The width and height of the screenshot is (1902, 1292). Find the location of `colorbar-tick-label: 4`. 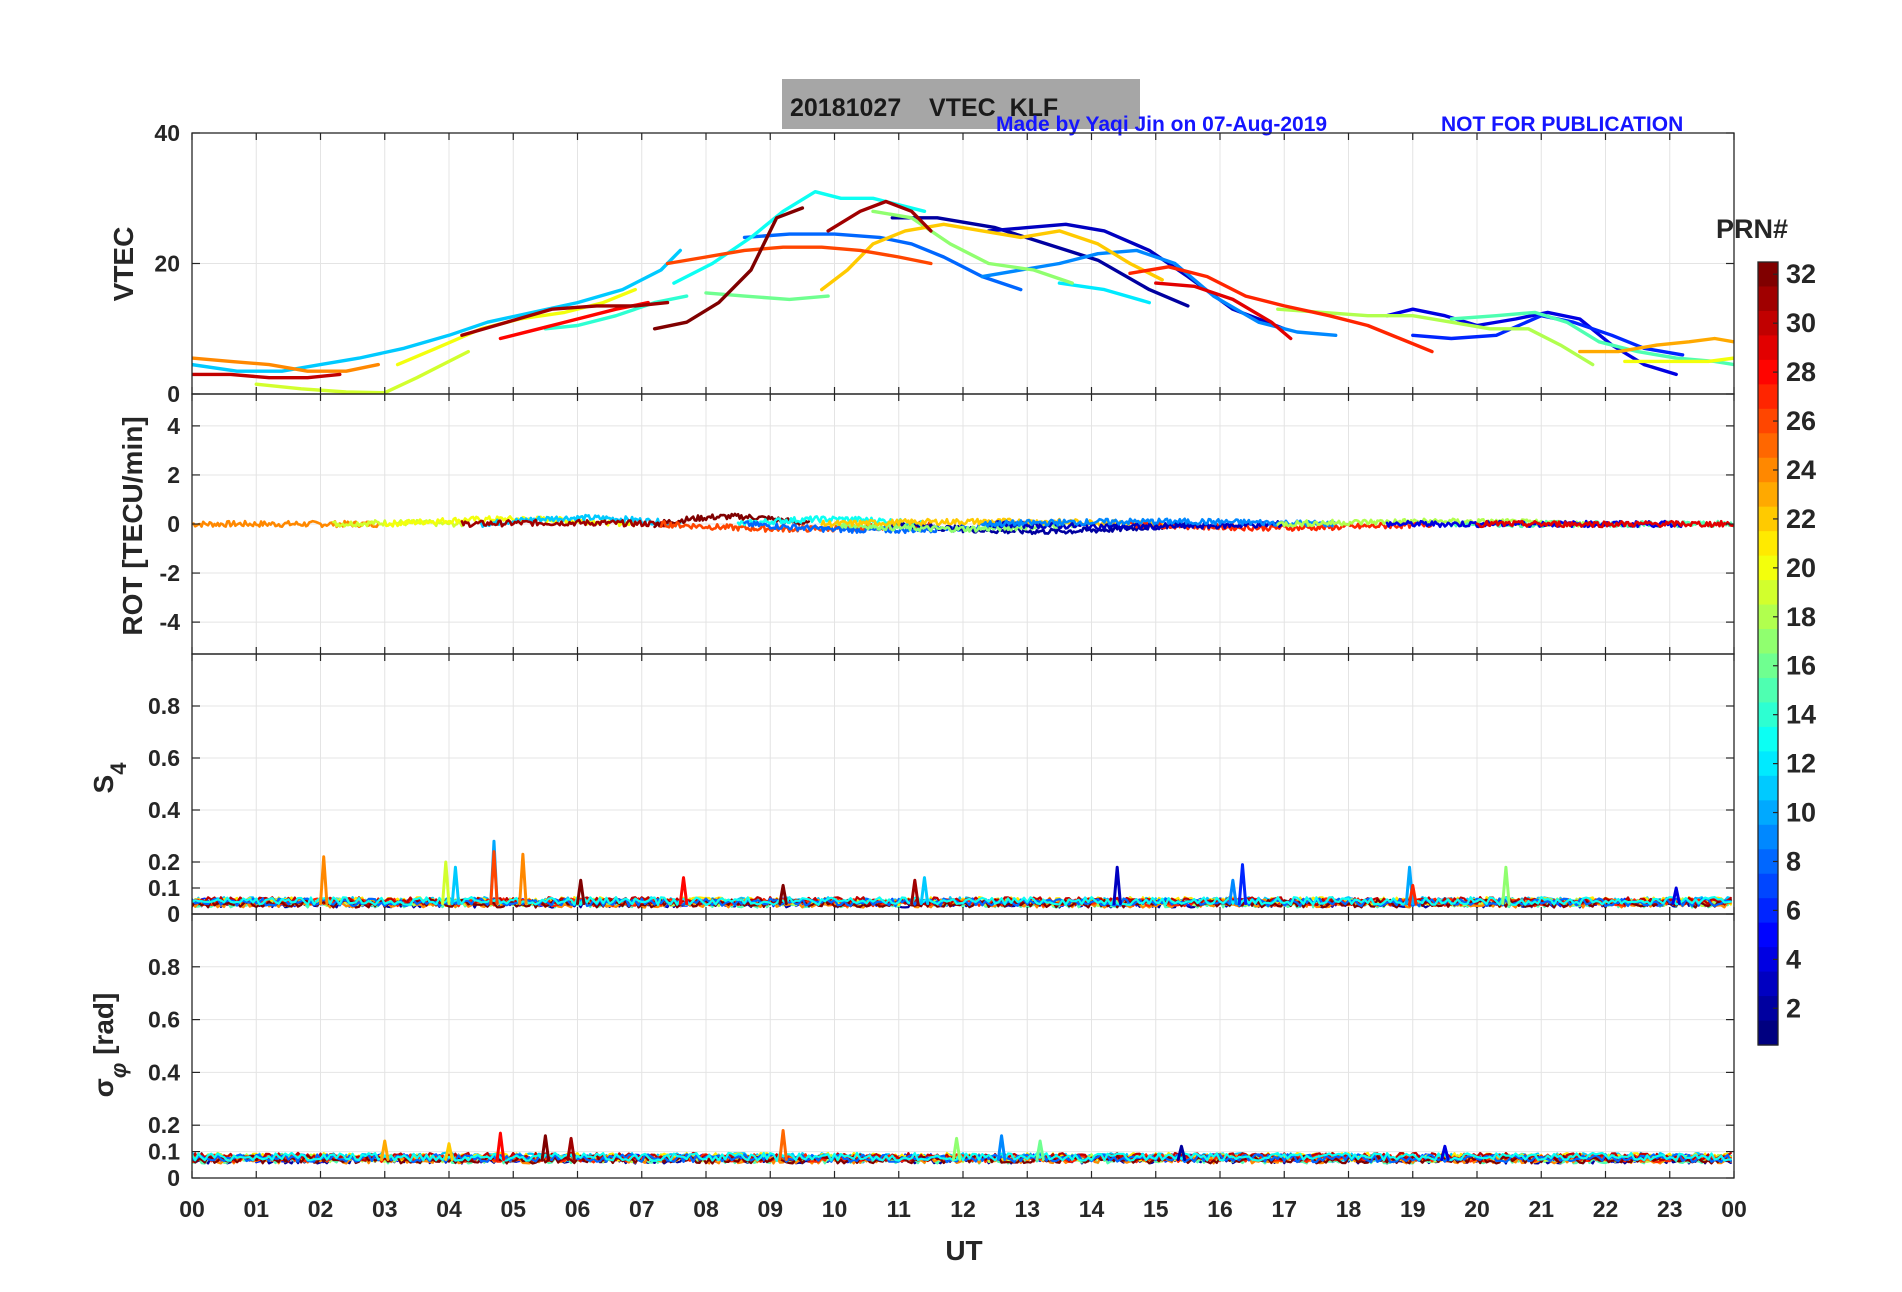

colorbar-tick-label: 4 is located at coordinates (1793, 959).